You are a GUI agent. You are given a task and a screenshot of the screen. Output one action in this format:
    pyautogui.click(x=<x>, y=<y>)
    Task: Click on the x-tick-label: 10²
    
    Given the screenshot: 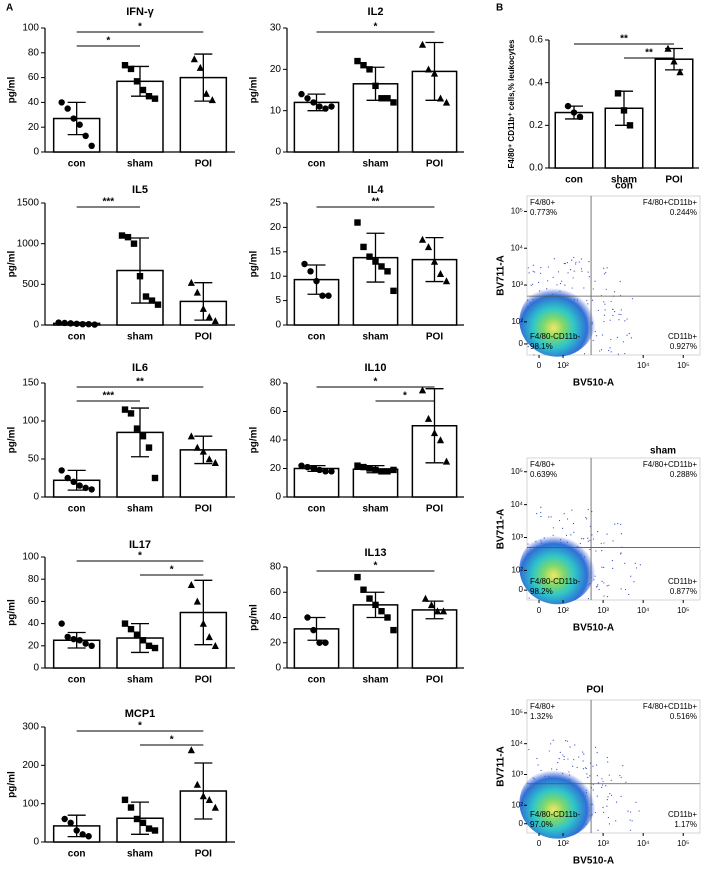 What is the action you would take?
    pyautogui.click(x=563, y=365)
    